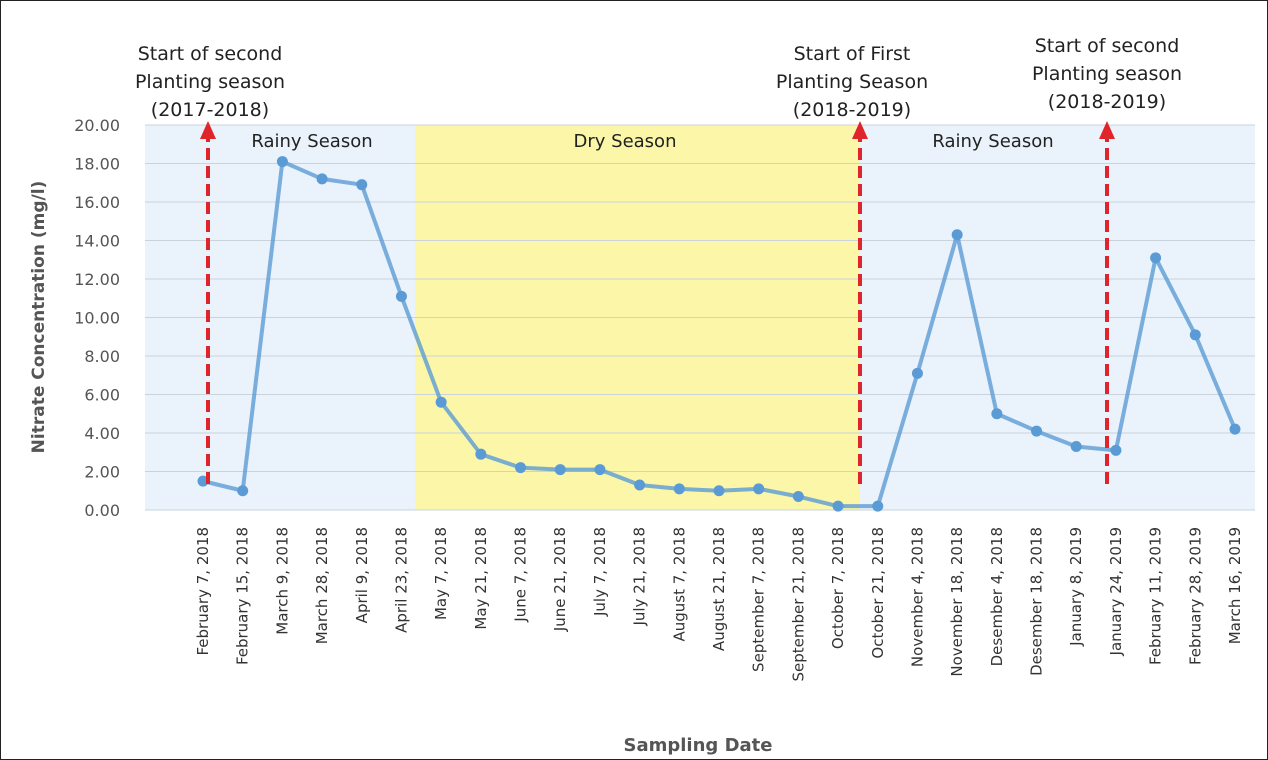 The height and width of the screenshot is (760, 1268). What do you see at coordinates (838, 588) in the screenshot?
I see `x-tick-label: October 7, 2018` at bounding box center [838, 588].